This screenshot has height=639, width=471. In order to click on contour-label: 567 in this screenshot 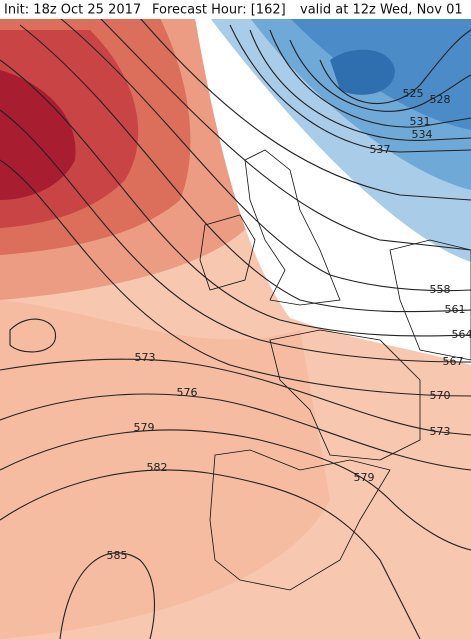, I will do `click(453, 361)`.